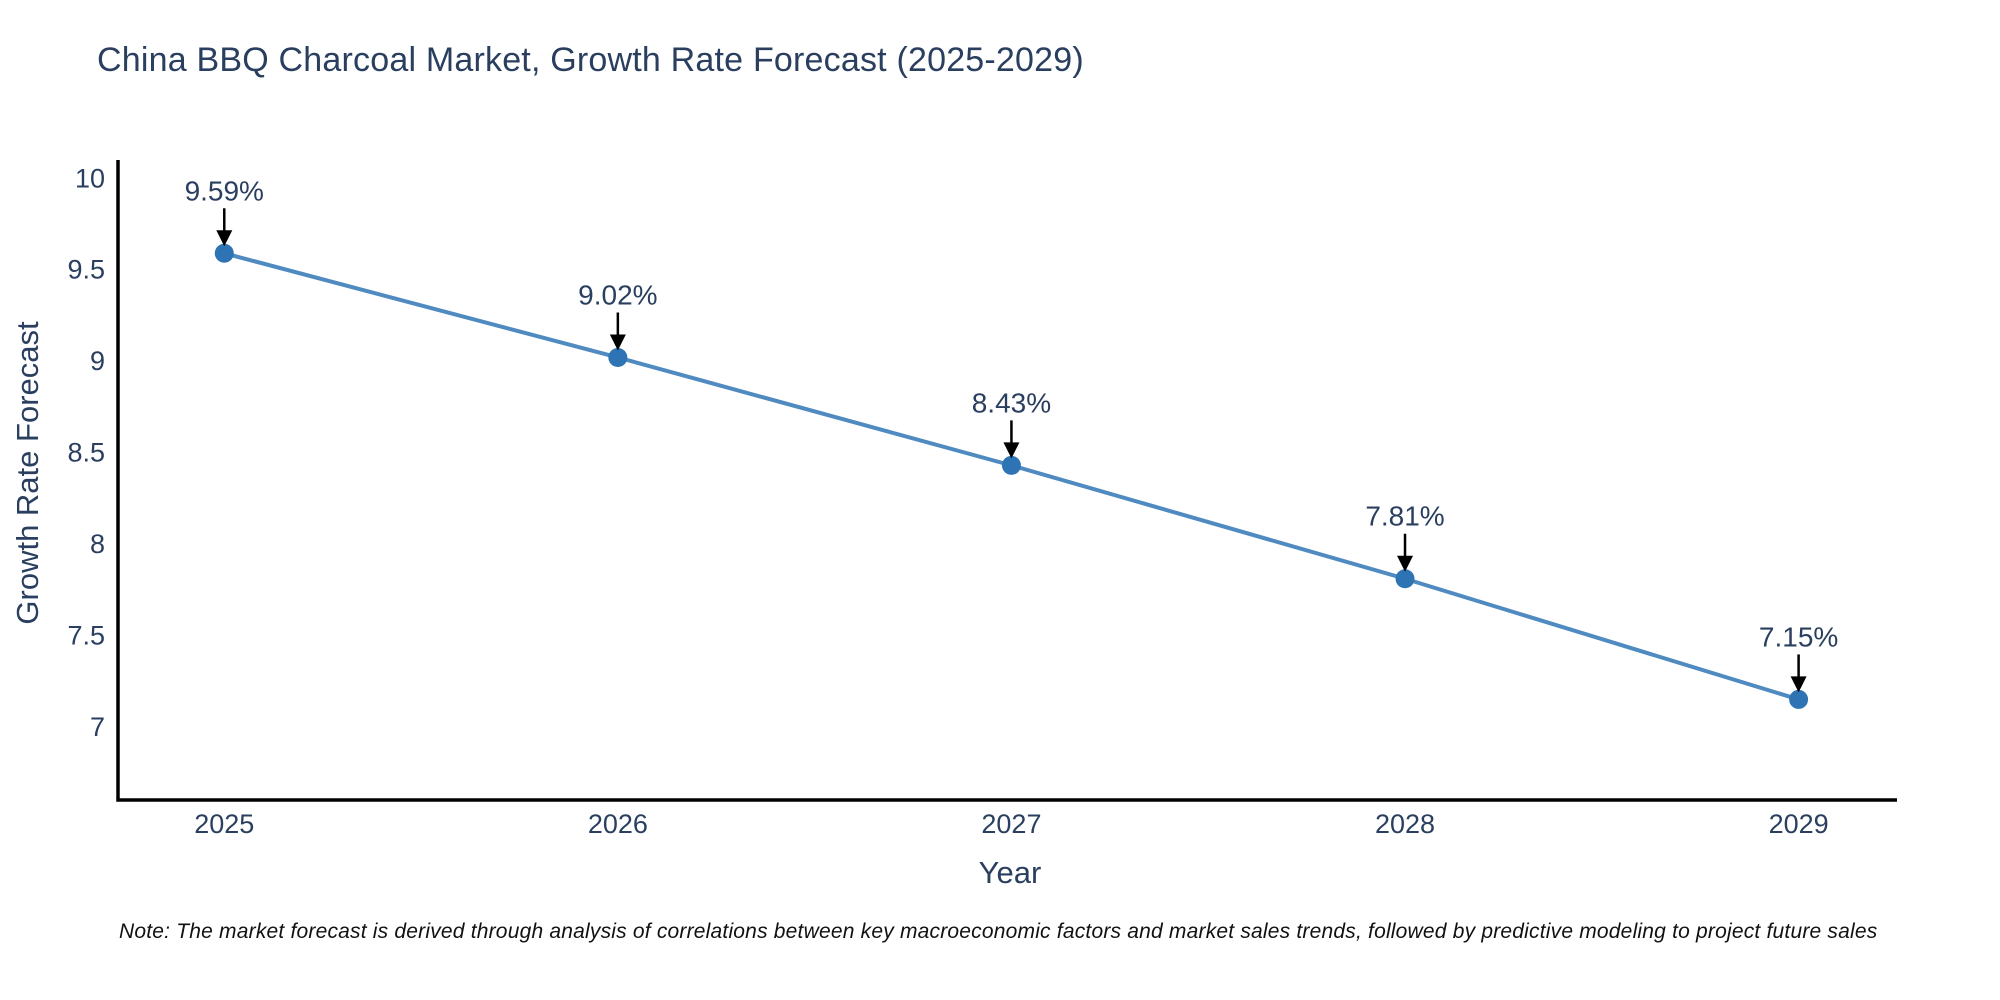 The height and width of the screenshot is (1000, 2000). Describe the element at coordinates (617, 294) in the screenshot. I see `data-point-label: 9.02%` at that location.